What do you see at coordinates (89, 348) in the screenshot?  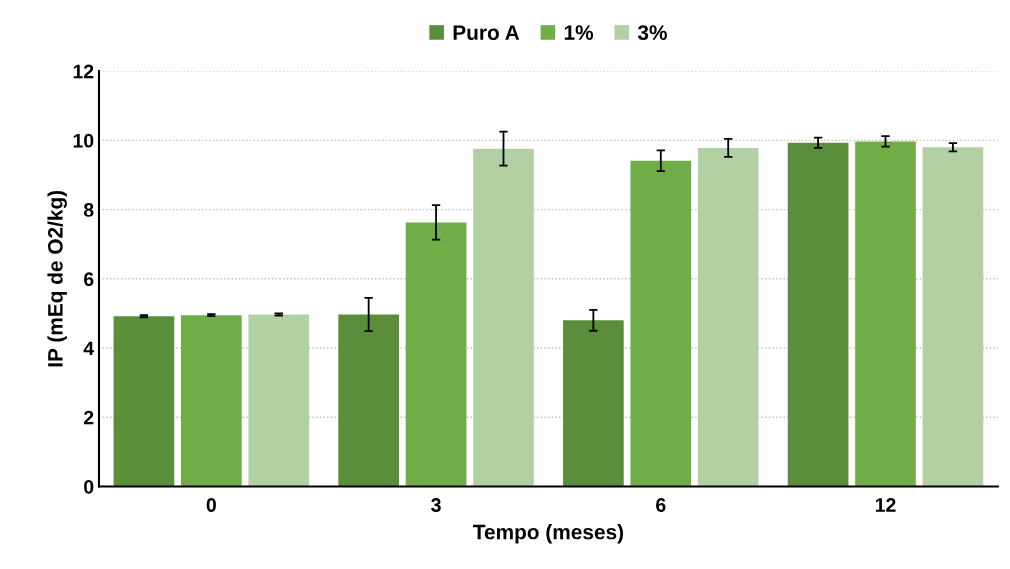 I see `y-tick-label: 4` at bounding box center [89, 348].